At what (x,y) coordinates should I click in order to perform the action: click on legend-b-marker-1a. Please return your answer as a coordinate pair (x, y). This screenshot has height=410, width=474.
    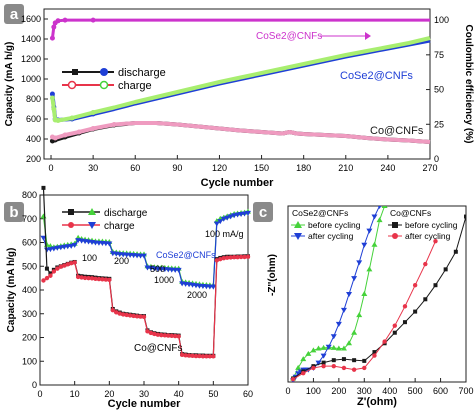
    Looking at the image, I should click on (71, 212).